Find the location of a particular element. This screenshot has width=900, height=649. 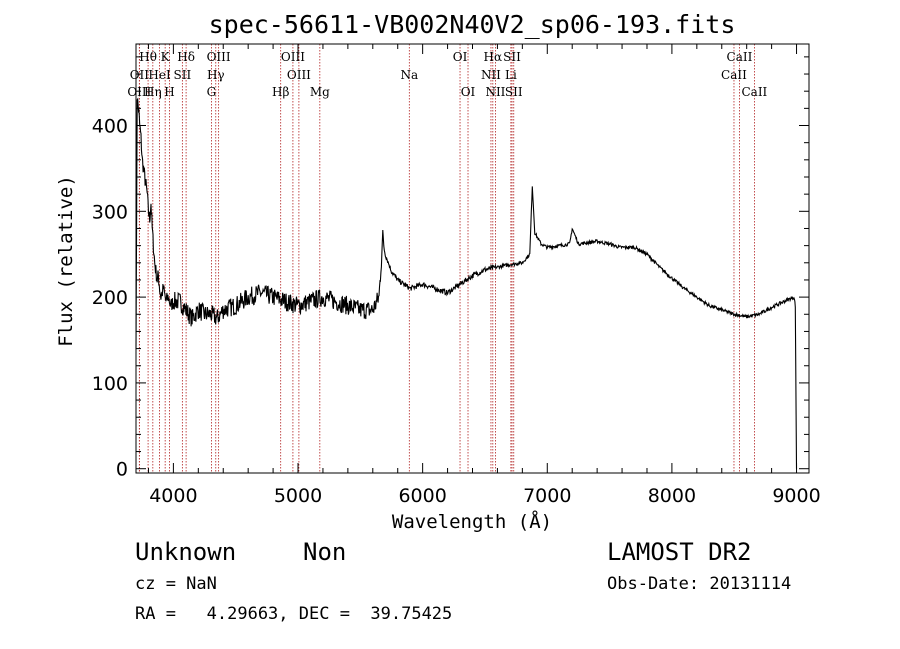

spectral-line-label: Hθ is located at coordinates (148, 57).